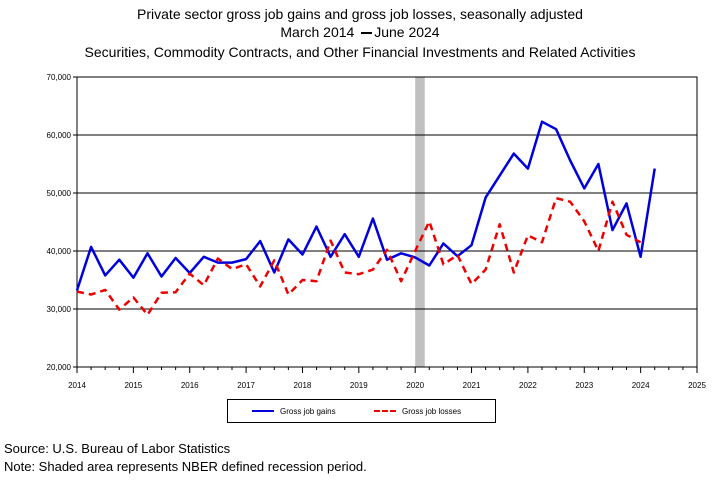 Image resolution: width=720 pixels, height=480 pixels. Describe the element at coordinates (190, 385) in the screenshot. I see `x-tick-label: 2016` at that location.